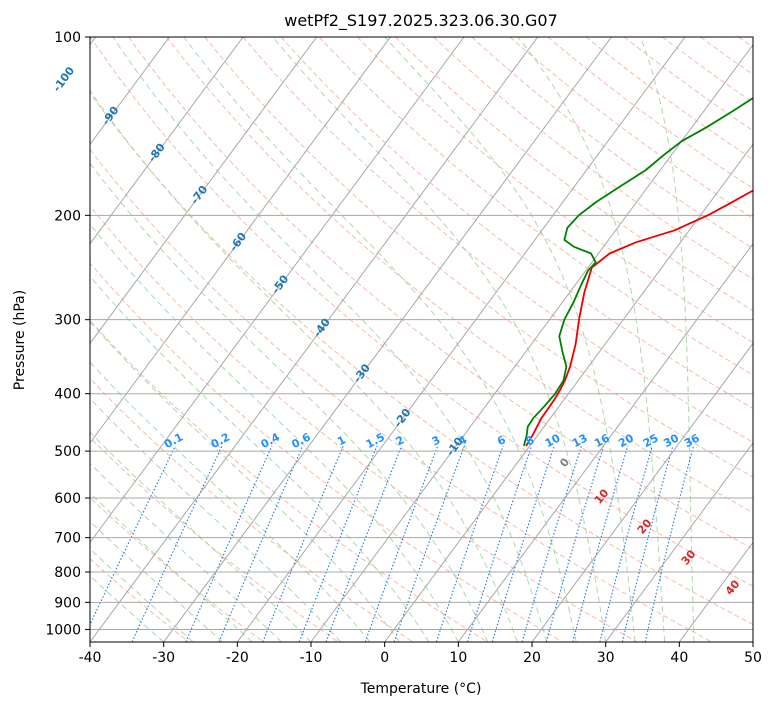 Image resolution: width=775 pixels, height=708 pixels. Describe the element at coordinates (311, 658) in the screenshot. I see `x-tick-label-3: -10` at that location.